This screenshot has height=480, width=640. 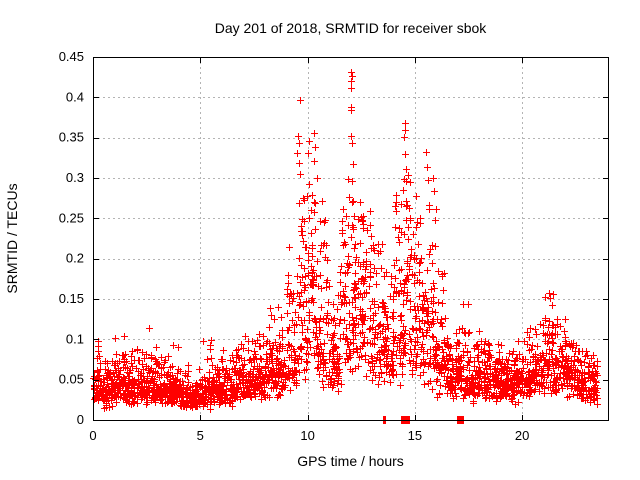 I want to click on y-tick-label: 0.15, so click(x=71, y=298).